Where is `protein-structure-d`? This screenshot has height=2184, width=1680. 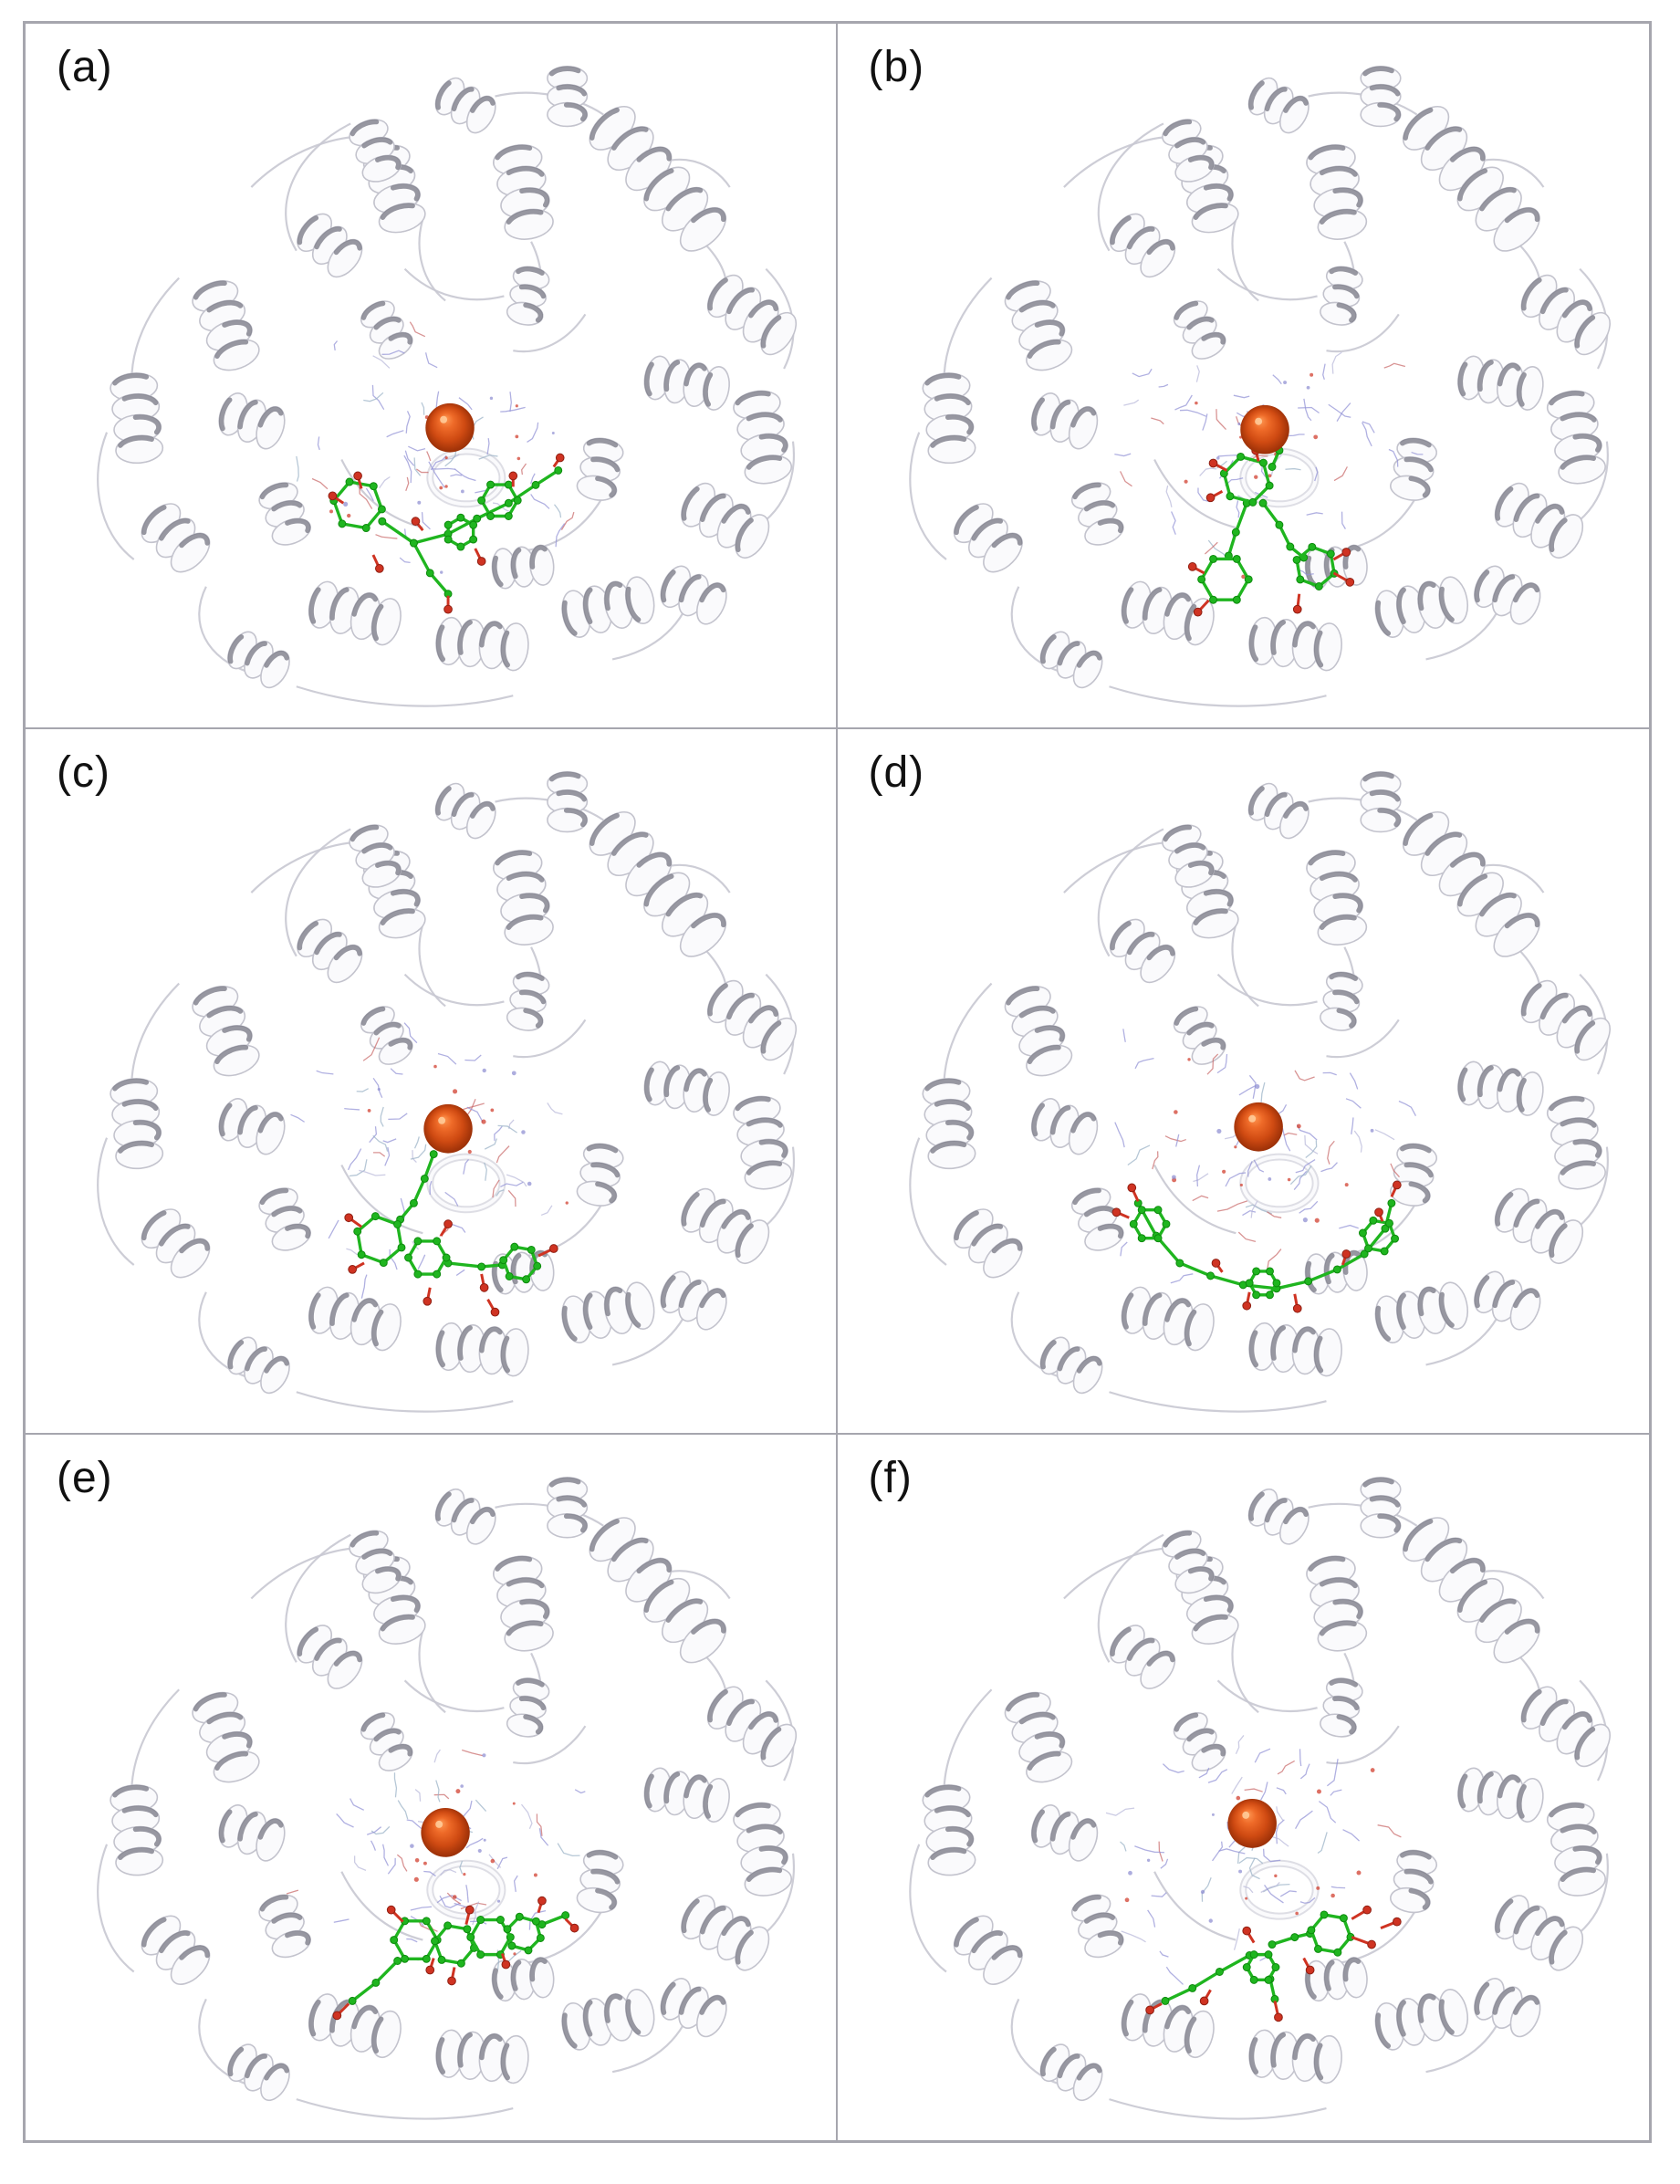 protein-structure-d is located at coordinates (1260, 1091).